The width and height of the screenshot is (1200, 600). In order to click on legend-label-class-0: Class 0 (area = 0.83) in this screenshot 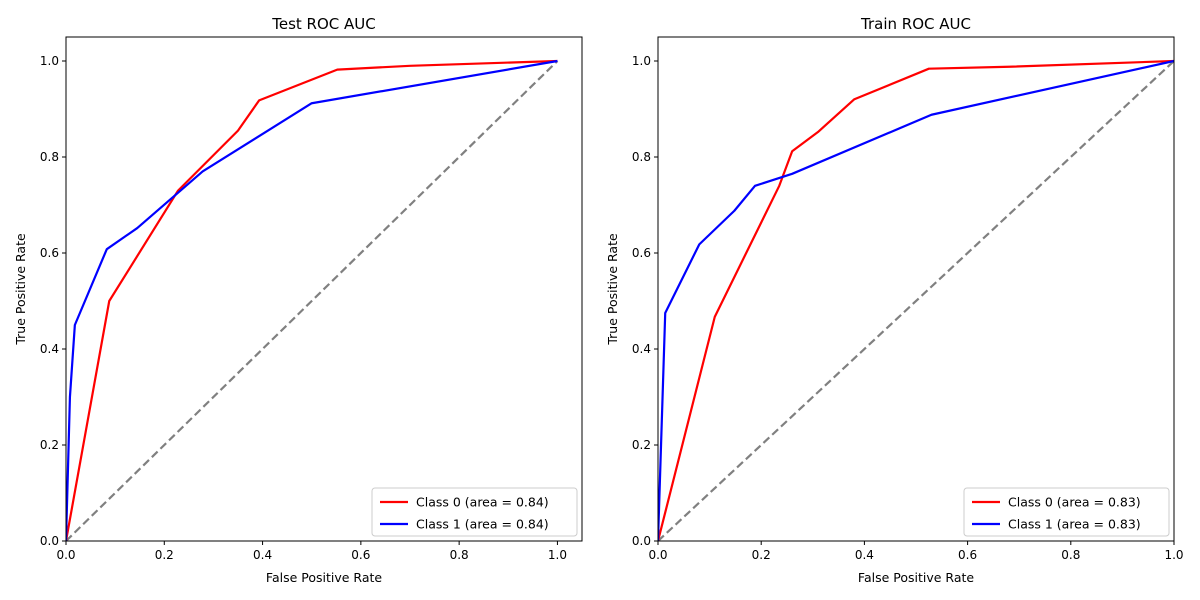, I will do `click(1074, 502)`.